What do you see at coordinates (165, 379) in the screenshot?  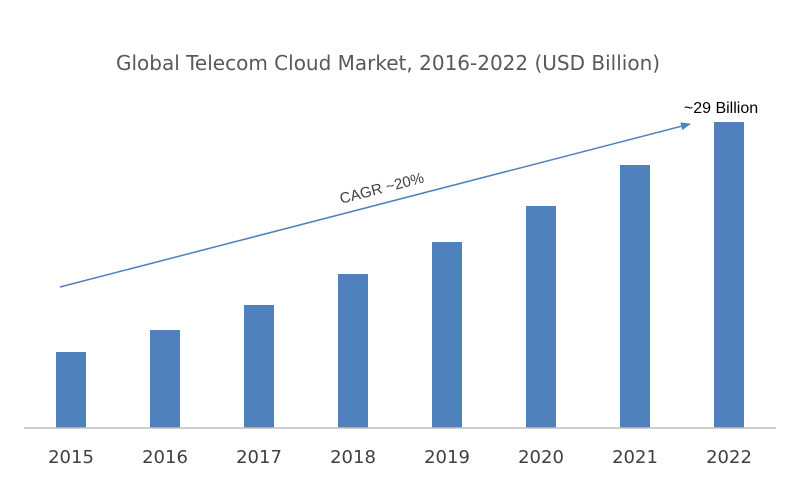 I see `bar-2016` at bounding box center [165, 379].